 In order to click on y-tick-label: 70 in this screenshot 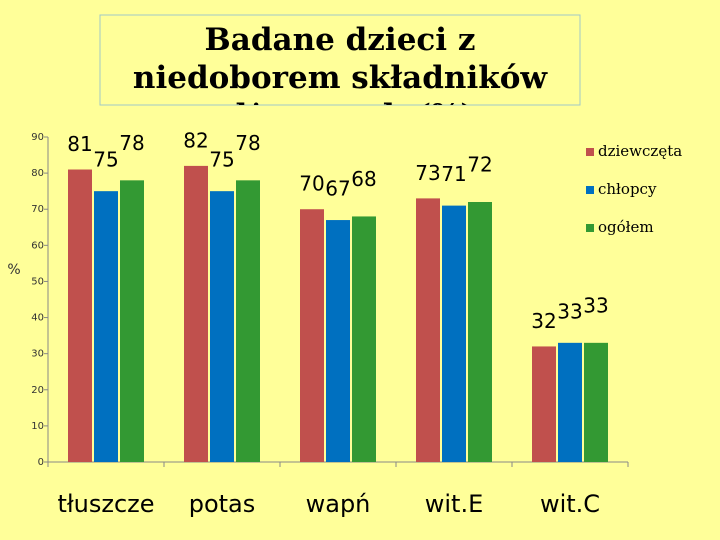, I will do `click(37, 209)`.